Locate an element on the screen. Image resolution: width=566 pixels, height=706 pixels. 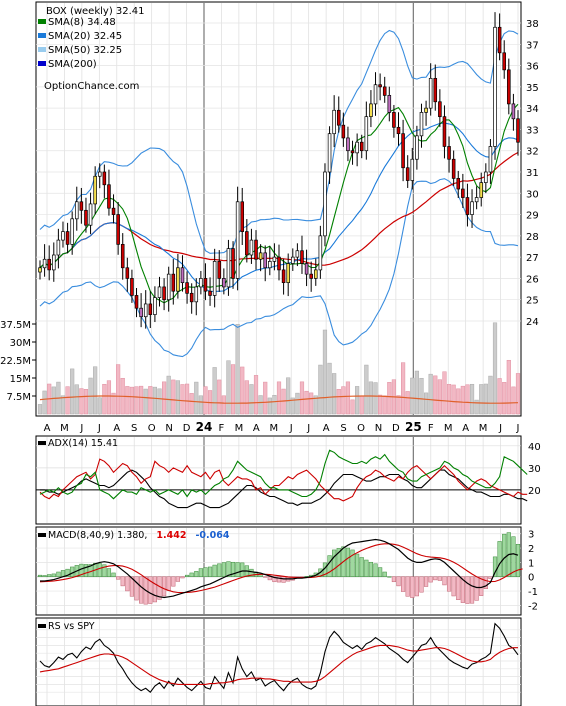
price-tick-label: 34 is located at coordinates (532, 109).